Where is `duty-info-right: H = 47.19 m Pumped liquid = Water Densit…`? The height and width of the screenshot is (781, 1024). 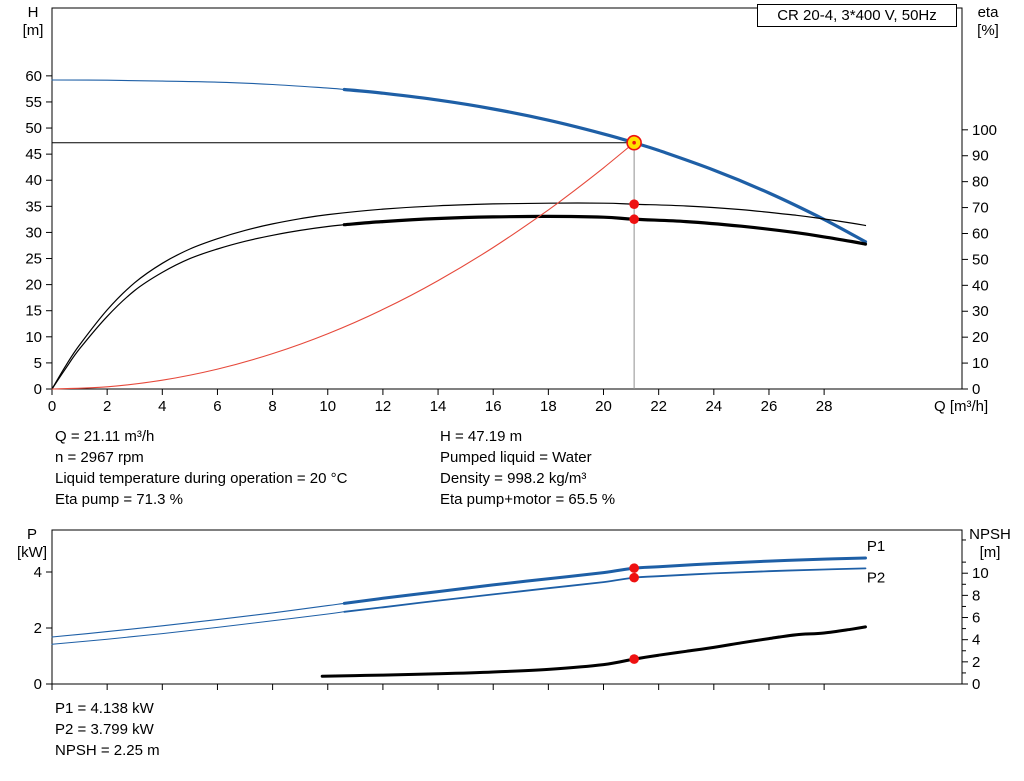 duty-info-right: H = 47.19 m Pumped liquid = Water Densit… is located at coordinates (527, 468).